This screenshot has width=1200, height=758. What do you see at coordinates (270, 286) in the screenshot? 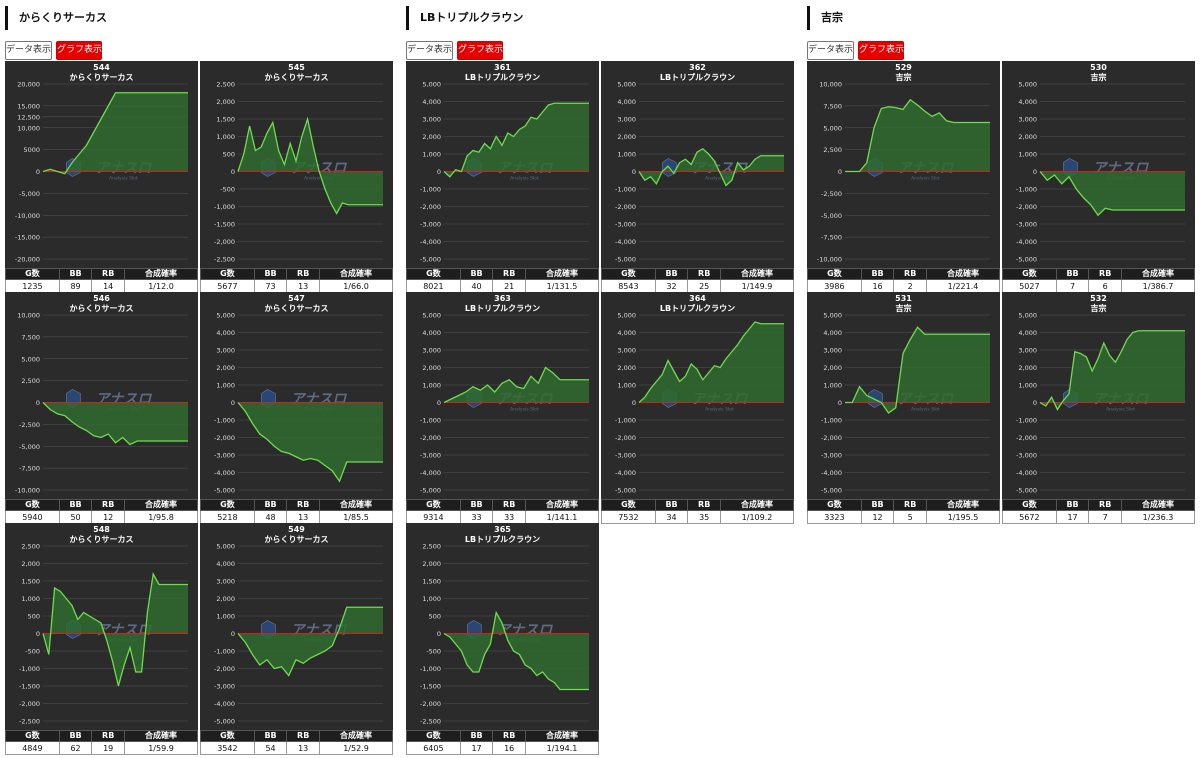
I see `bb-count: 73` at bounding box center [270, 286].